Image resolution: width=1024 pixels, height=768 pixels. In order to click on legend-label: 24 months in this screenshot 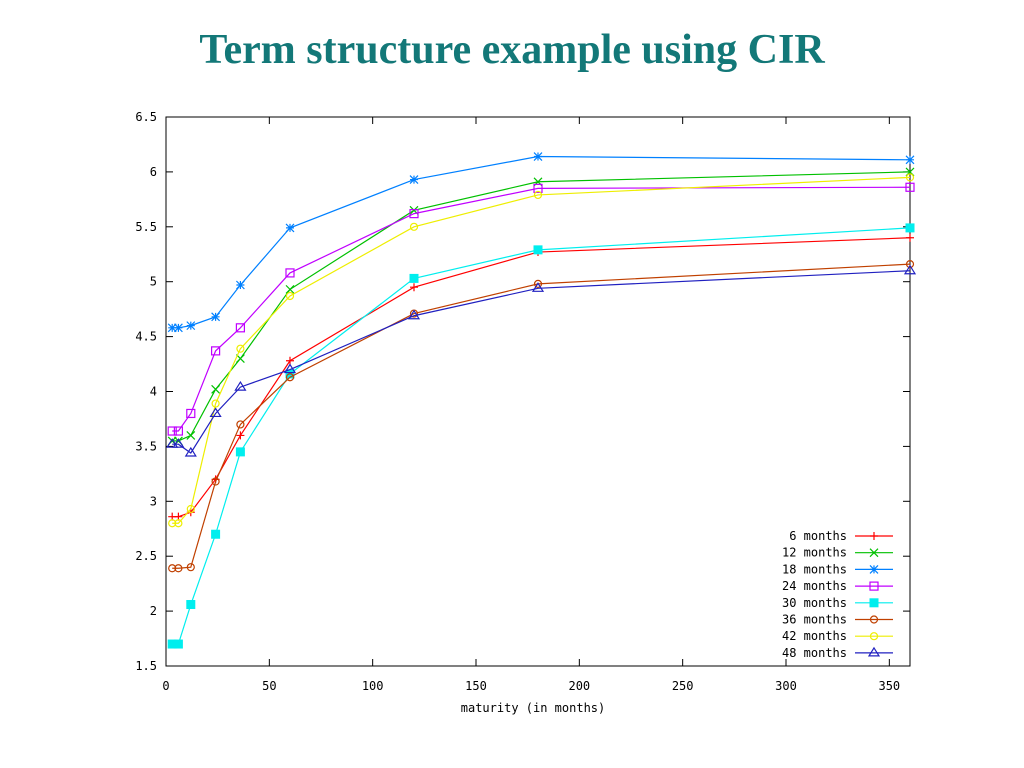, I will do `click(814, 586)`.